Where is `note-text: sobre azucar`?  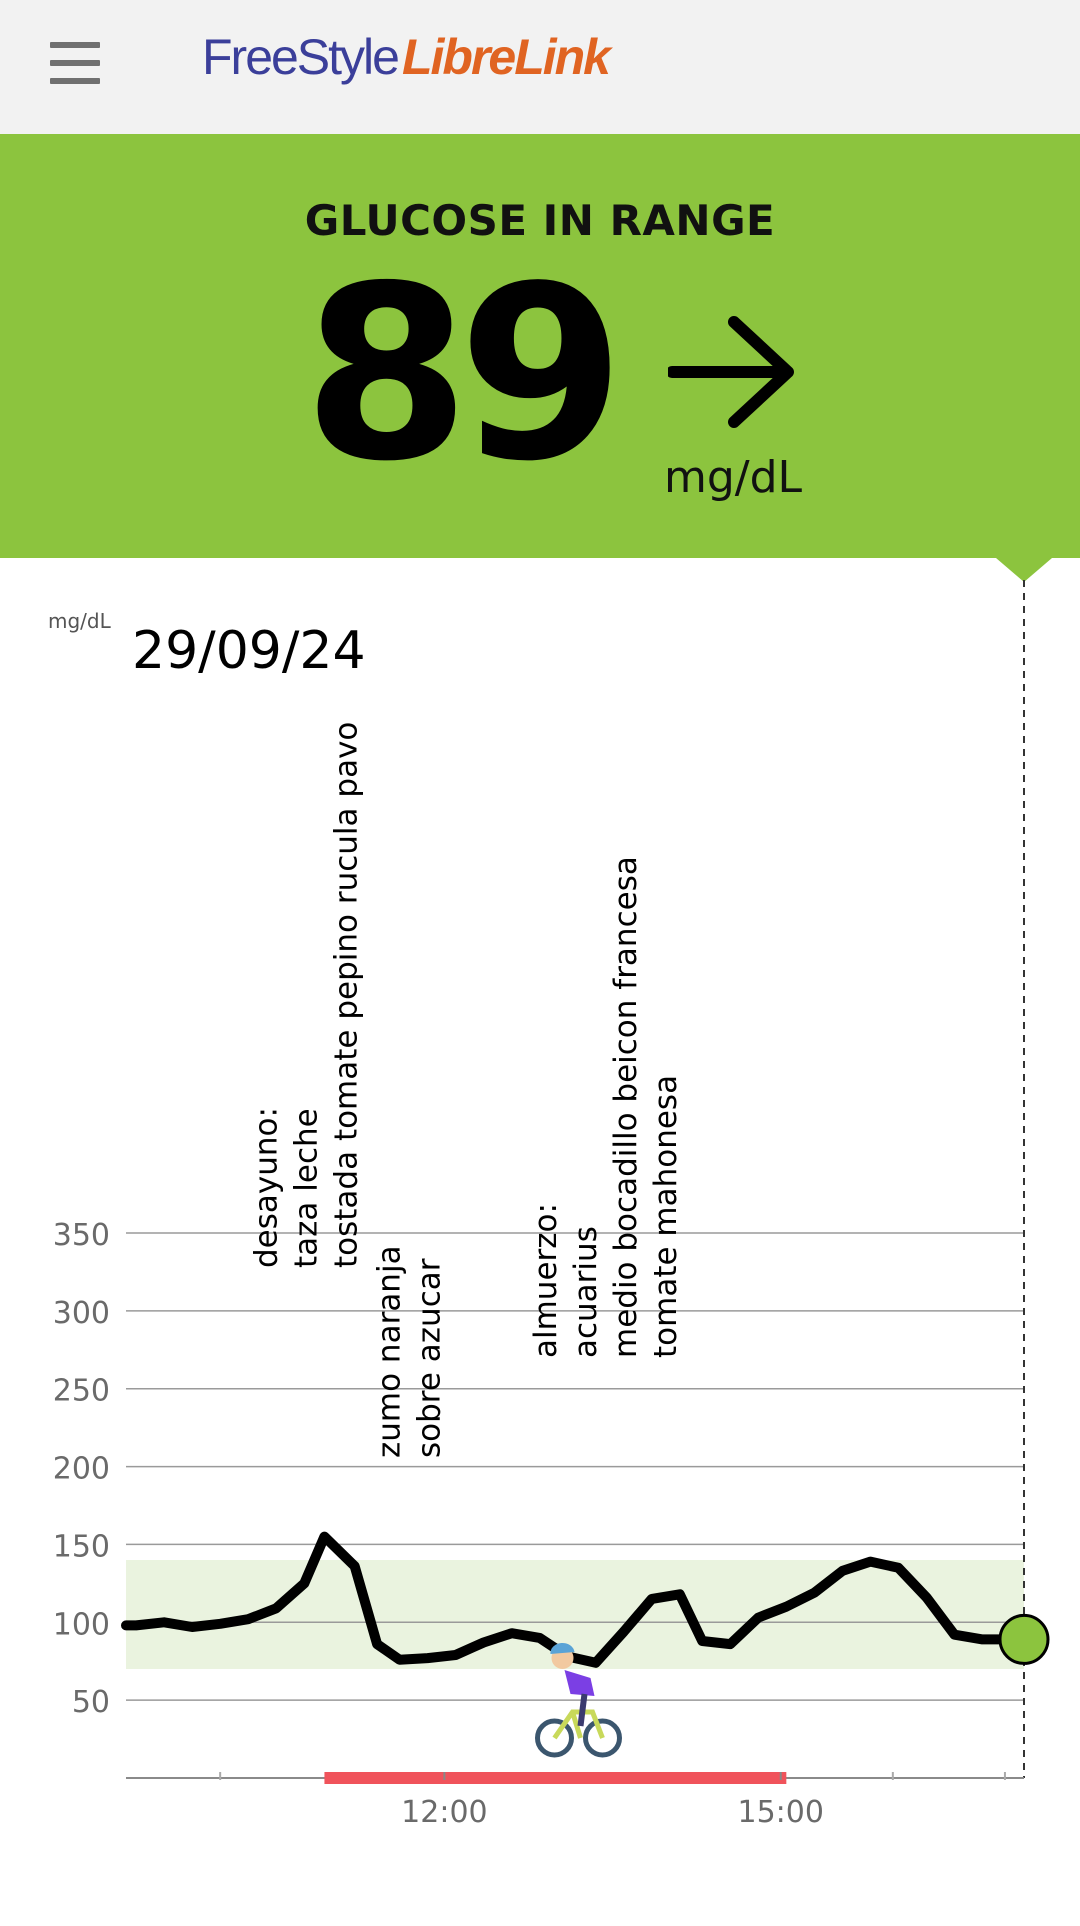
note-text: sobre azucar is located at coordinates (430, 1358).